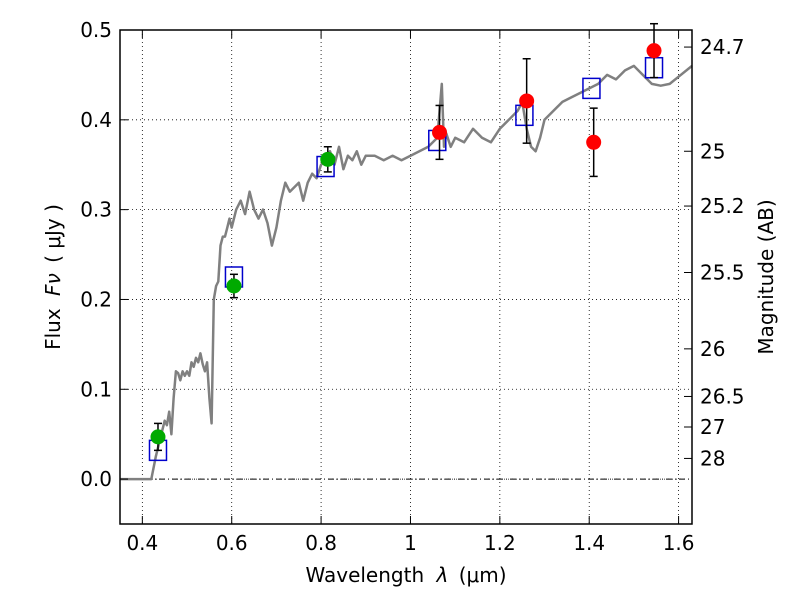  Describe the element at coordinates (712, 349) in the screenshot. I see `magnitude-tick-label: 26` at that location.